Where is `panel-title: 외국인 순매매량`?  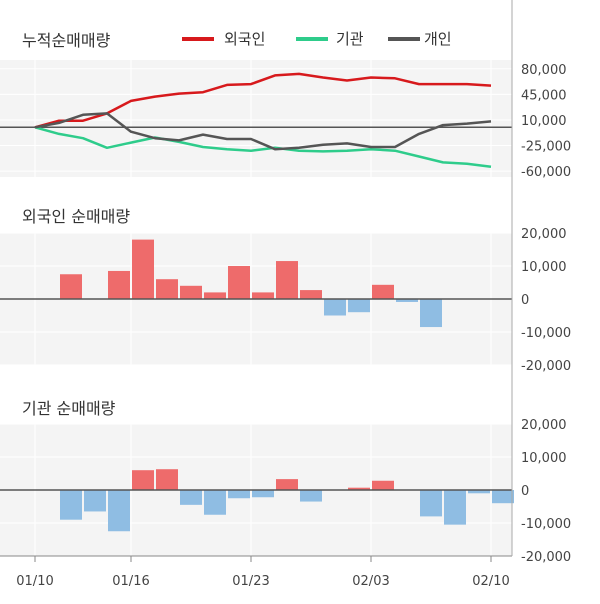
panel-title: 외국인 순매매량 is located at coordinates (76, 216).